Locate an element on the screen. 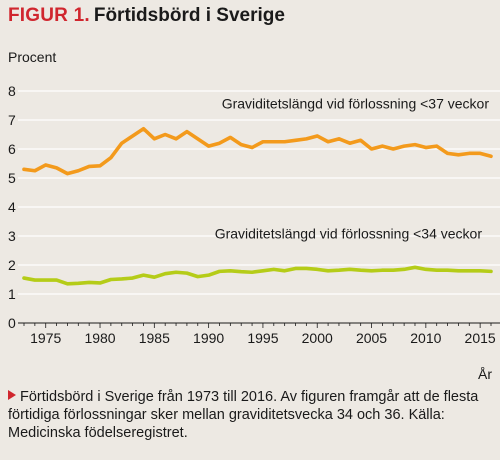  x-tick-label: 2015 is located at coordinates (480, 338).